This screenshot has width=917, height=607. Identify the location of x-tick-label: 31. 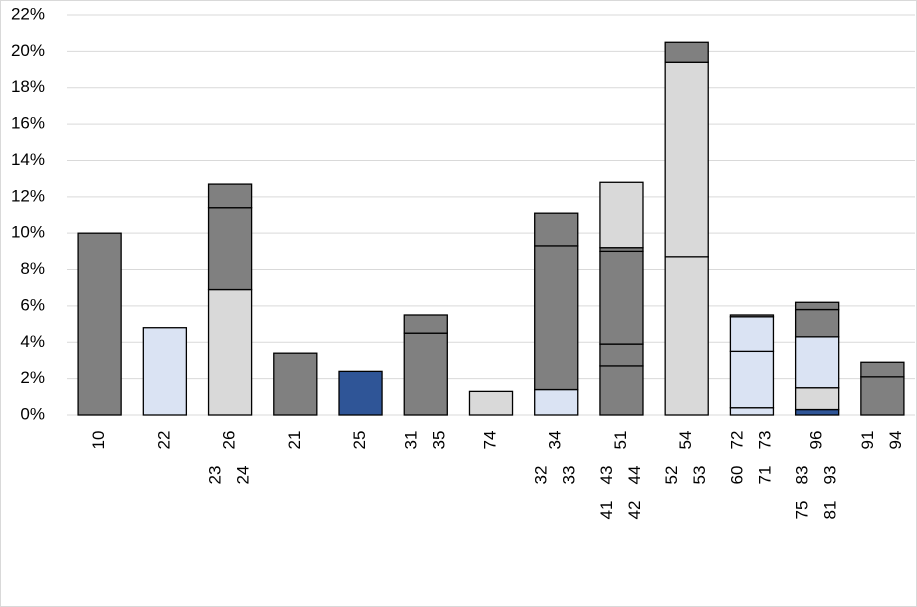
(410, 440).